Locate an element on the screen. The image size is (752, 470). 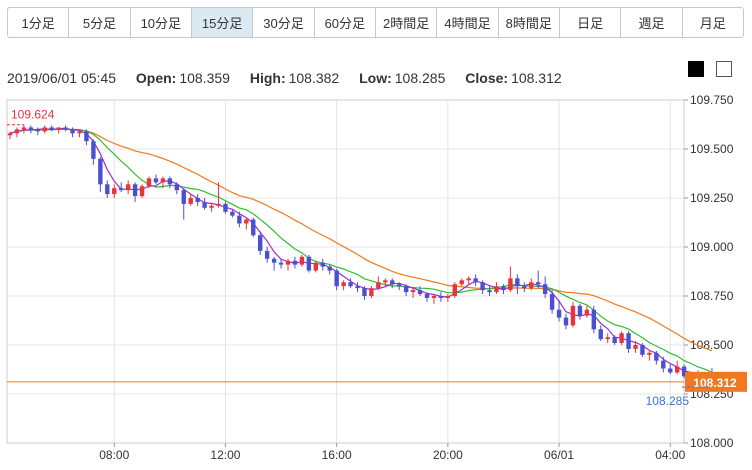
current-price-box is located at coordinates (716, 381).